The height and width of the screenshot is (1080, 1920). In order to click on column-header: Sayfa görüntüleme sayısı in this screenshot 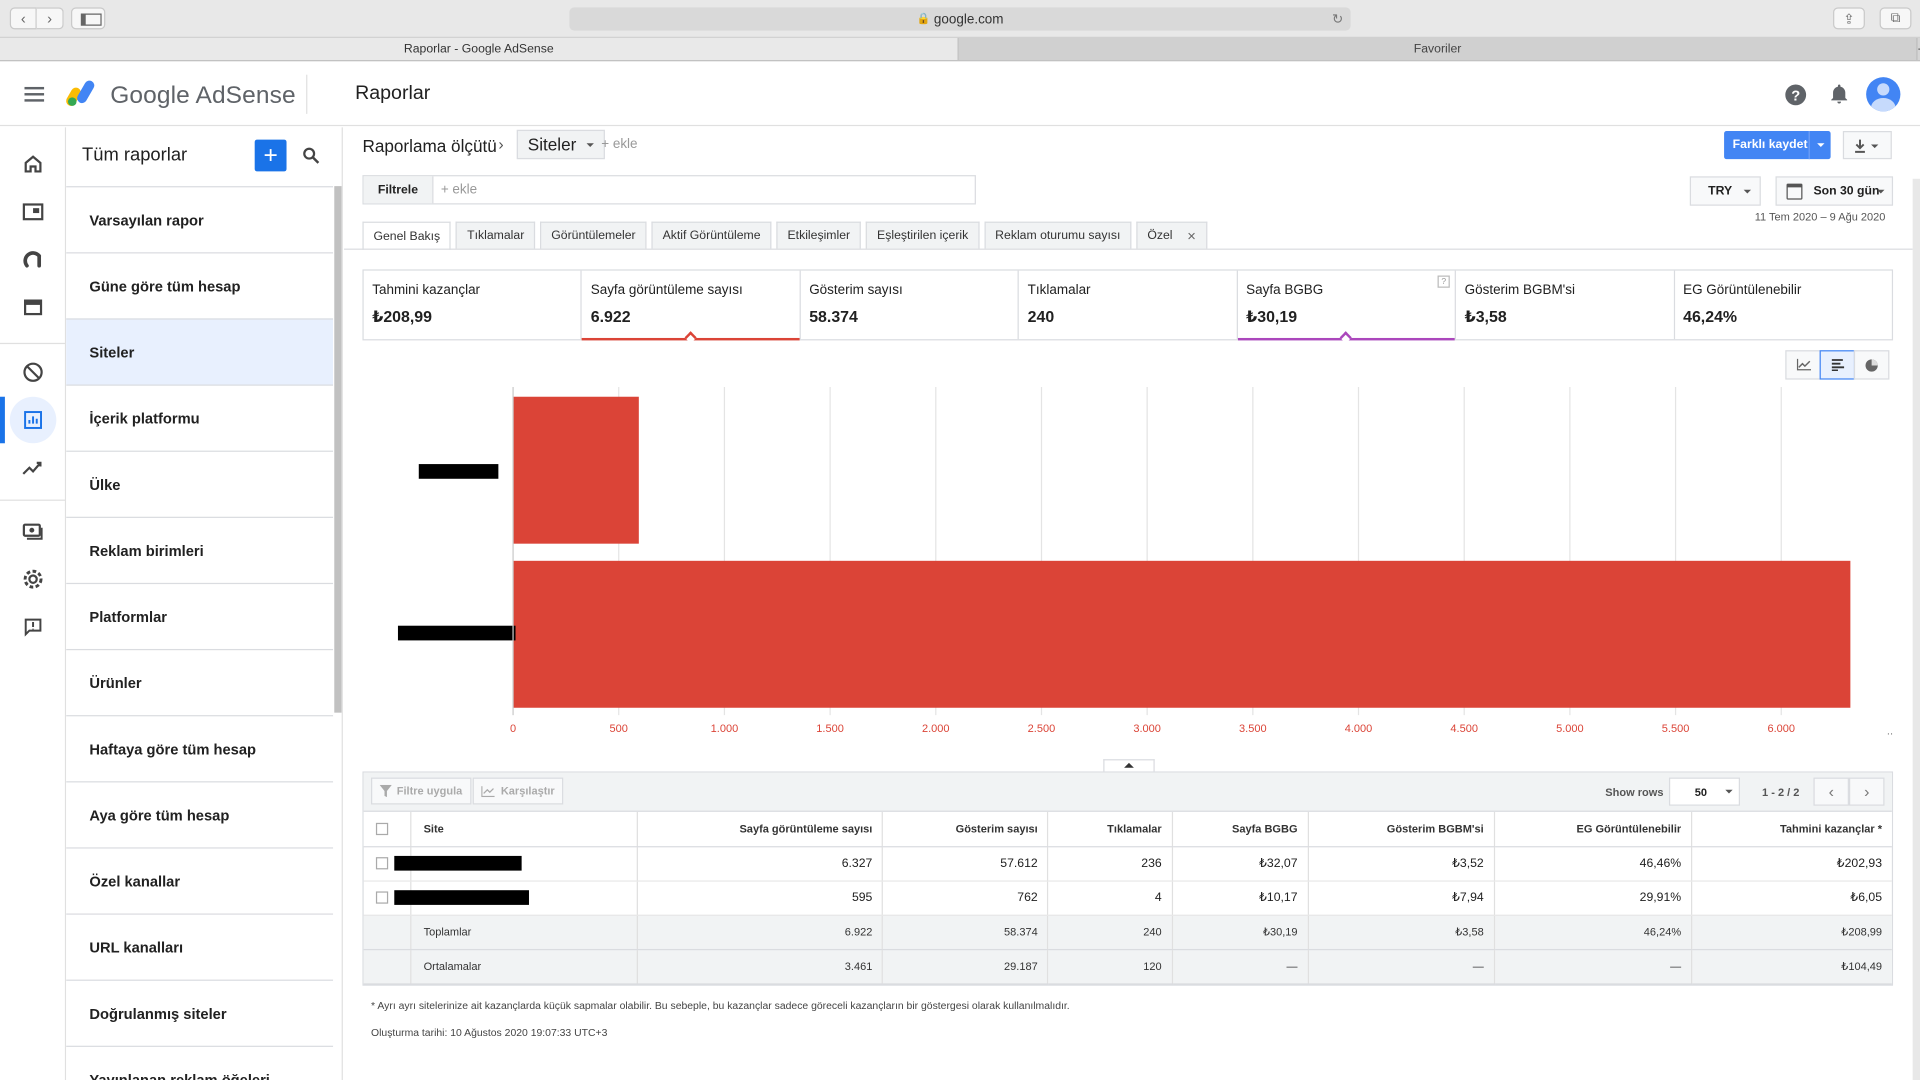, I will do `click(760, 829)`.